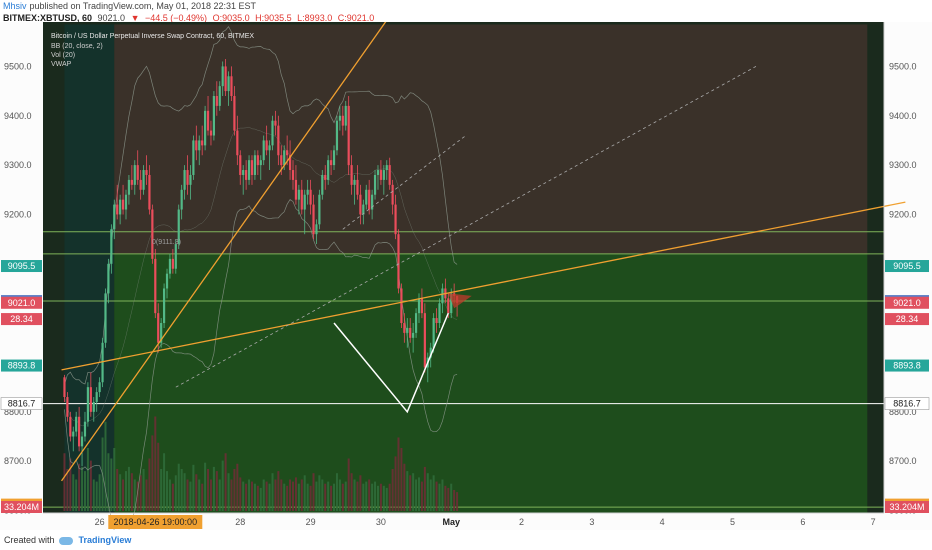 This screenshot has width=932, height=550. I want to click on tradingview-logo-icon, so click(65, 540).